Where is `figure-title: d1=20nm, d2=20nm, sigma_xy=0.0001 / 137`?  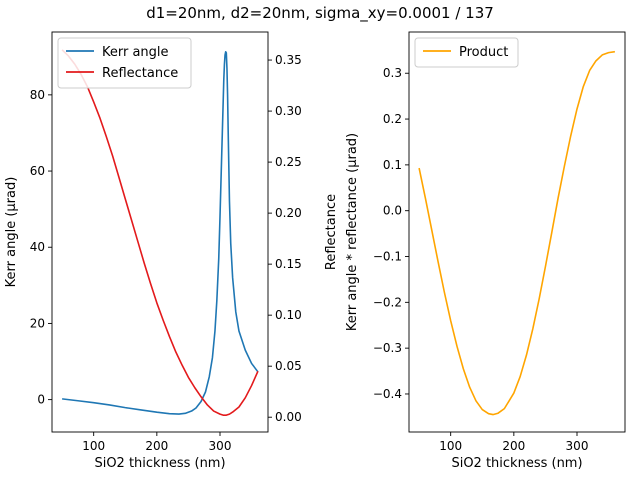 figure-title: d1=20nm, d2=20nm, sigma_xy=0.0001 / 137 is located at coordinates (320, 13).